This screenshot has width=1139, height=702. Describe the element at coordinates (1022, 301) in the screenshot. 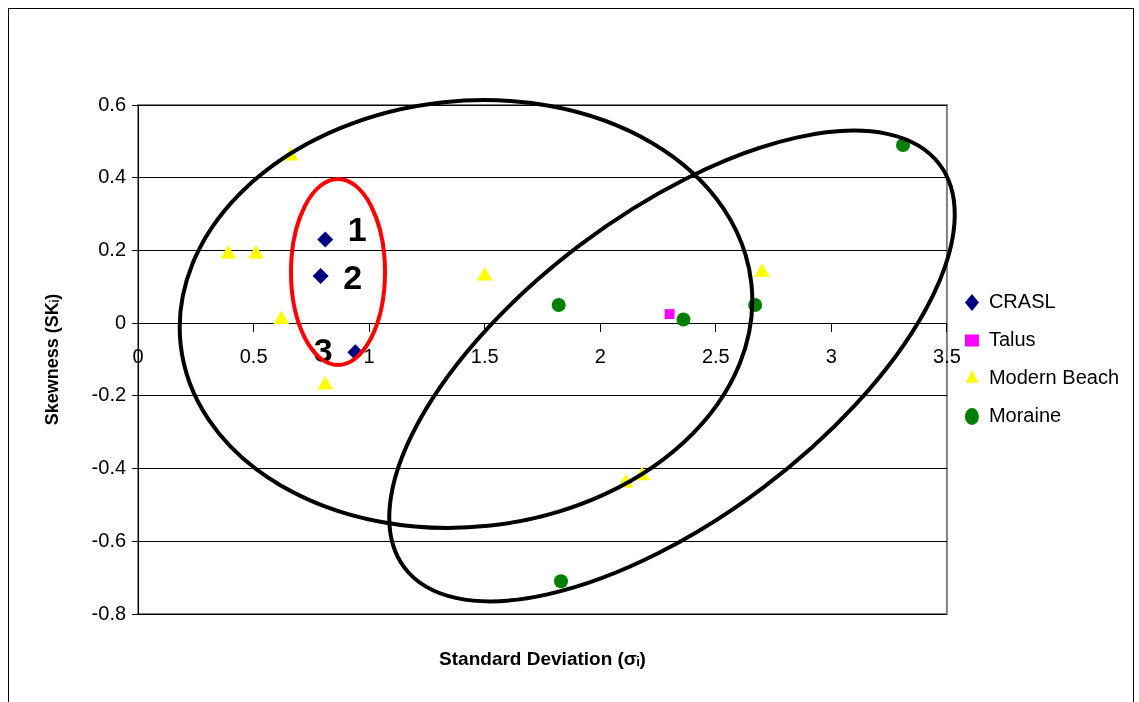

I see `legend-label: CRASL` at that location.